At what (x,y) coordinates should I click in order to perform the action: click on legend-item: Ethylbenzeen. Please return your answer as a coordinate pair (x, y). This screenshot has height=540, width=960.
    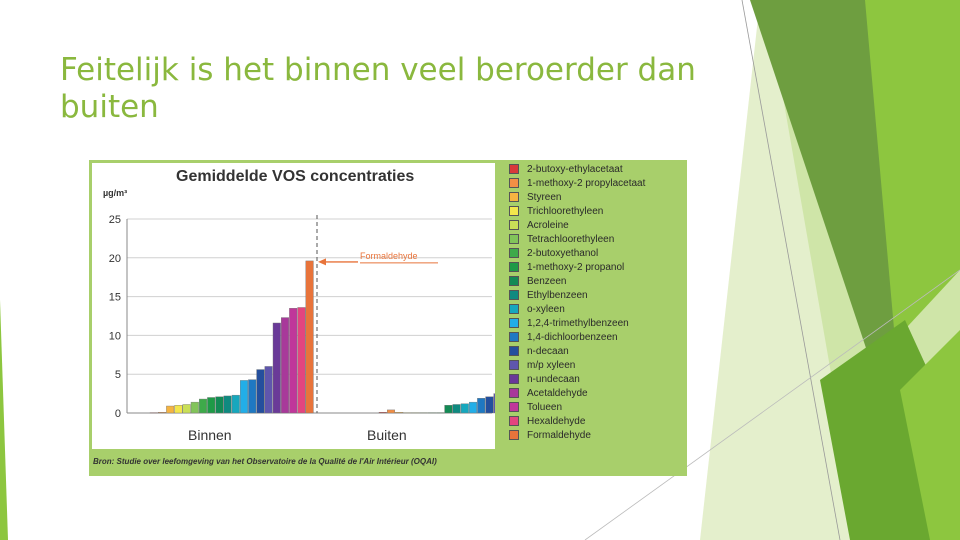
    Looking at the image, I should click on (597, 295).